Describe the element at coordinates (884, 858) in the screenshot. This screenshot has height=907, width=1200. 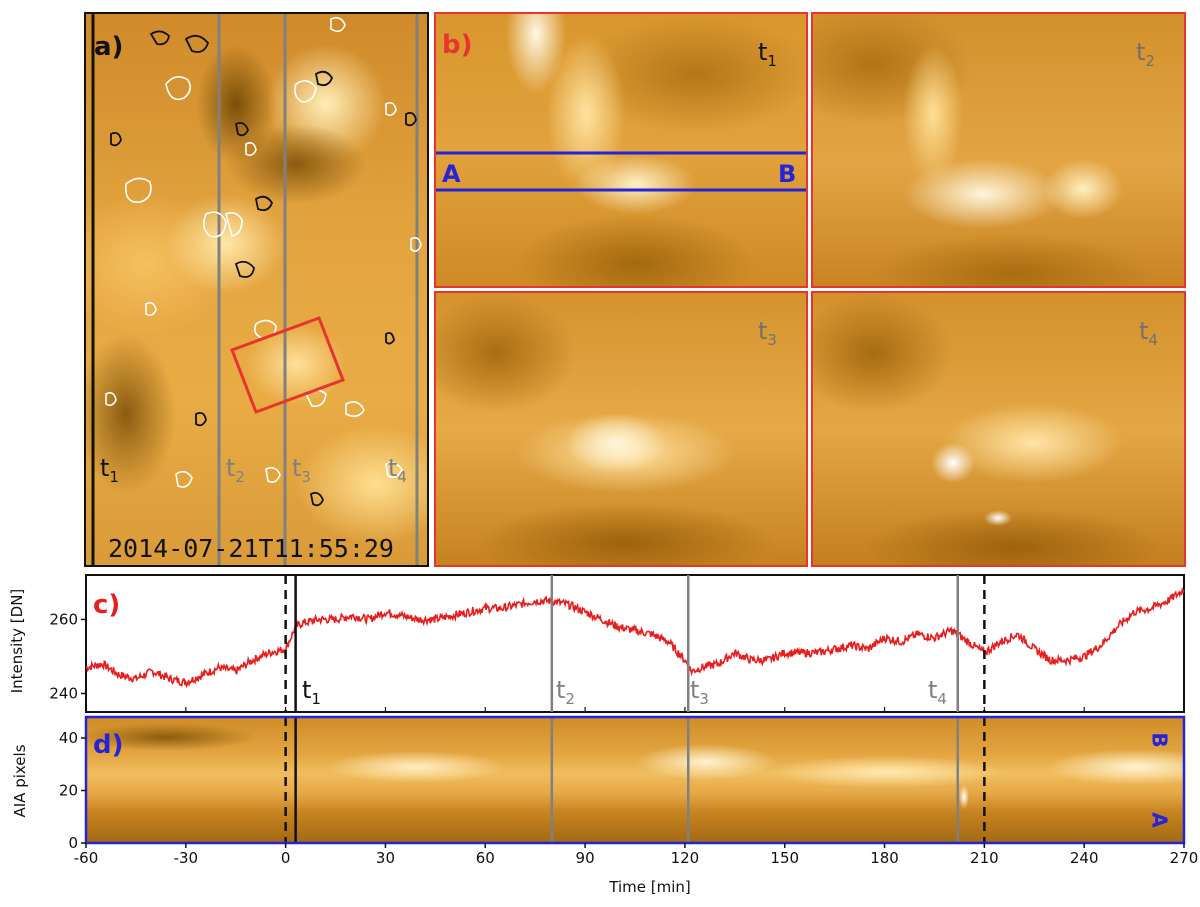
I see `x-tick-label-8: 180` at that location.